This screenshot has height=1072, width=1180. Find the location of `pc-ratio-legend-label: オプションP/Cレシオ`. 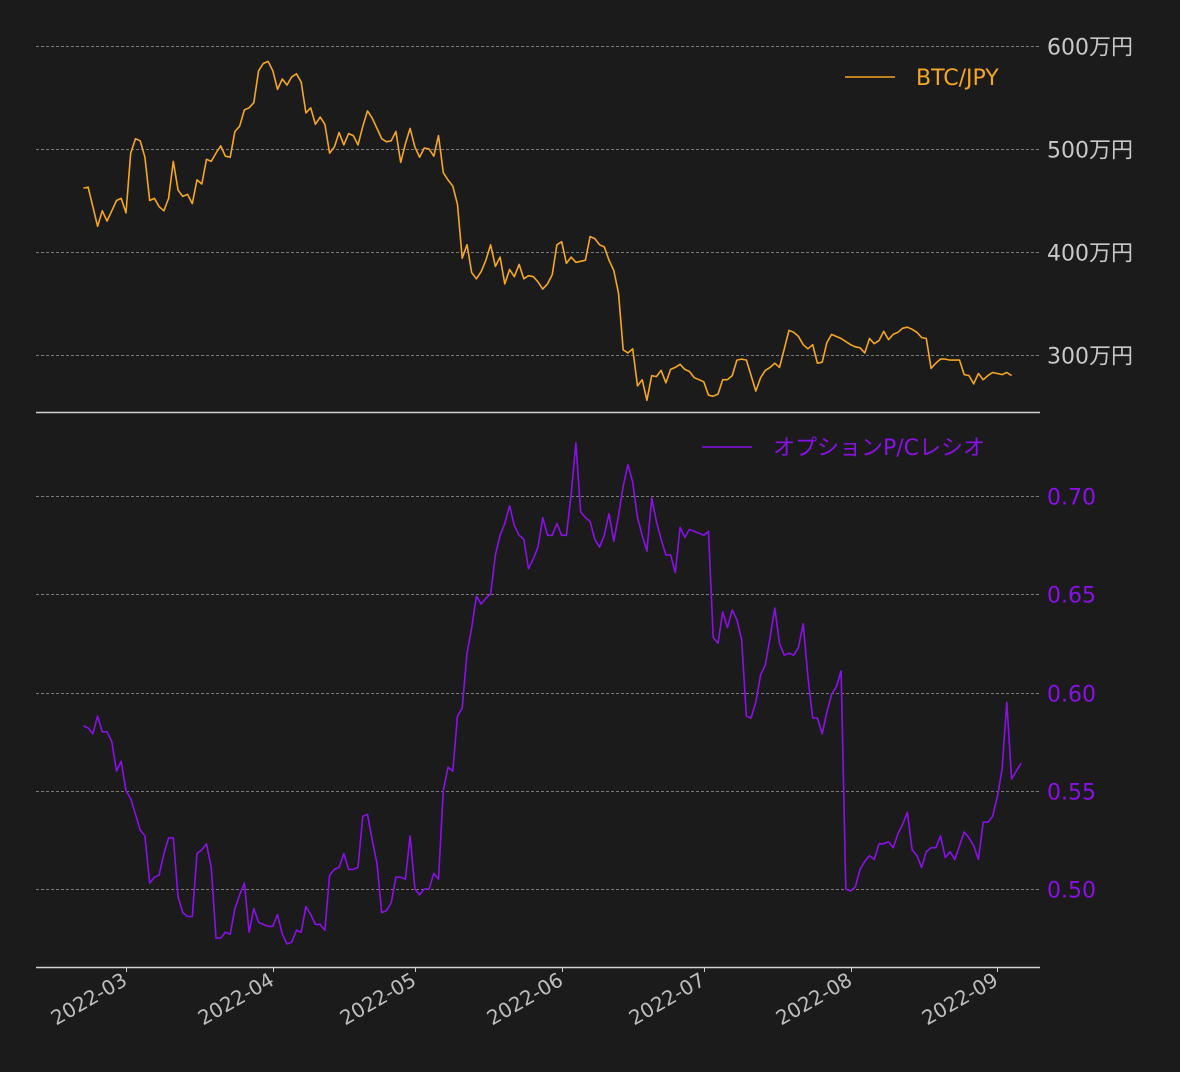

pc-ratio-legend-label: オプションP/Cレシオ is located at coordinates (879, 448).